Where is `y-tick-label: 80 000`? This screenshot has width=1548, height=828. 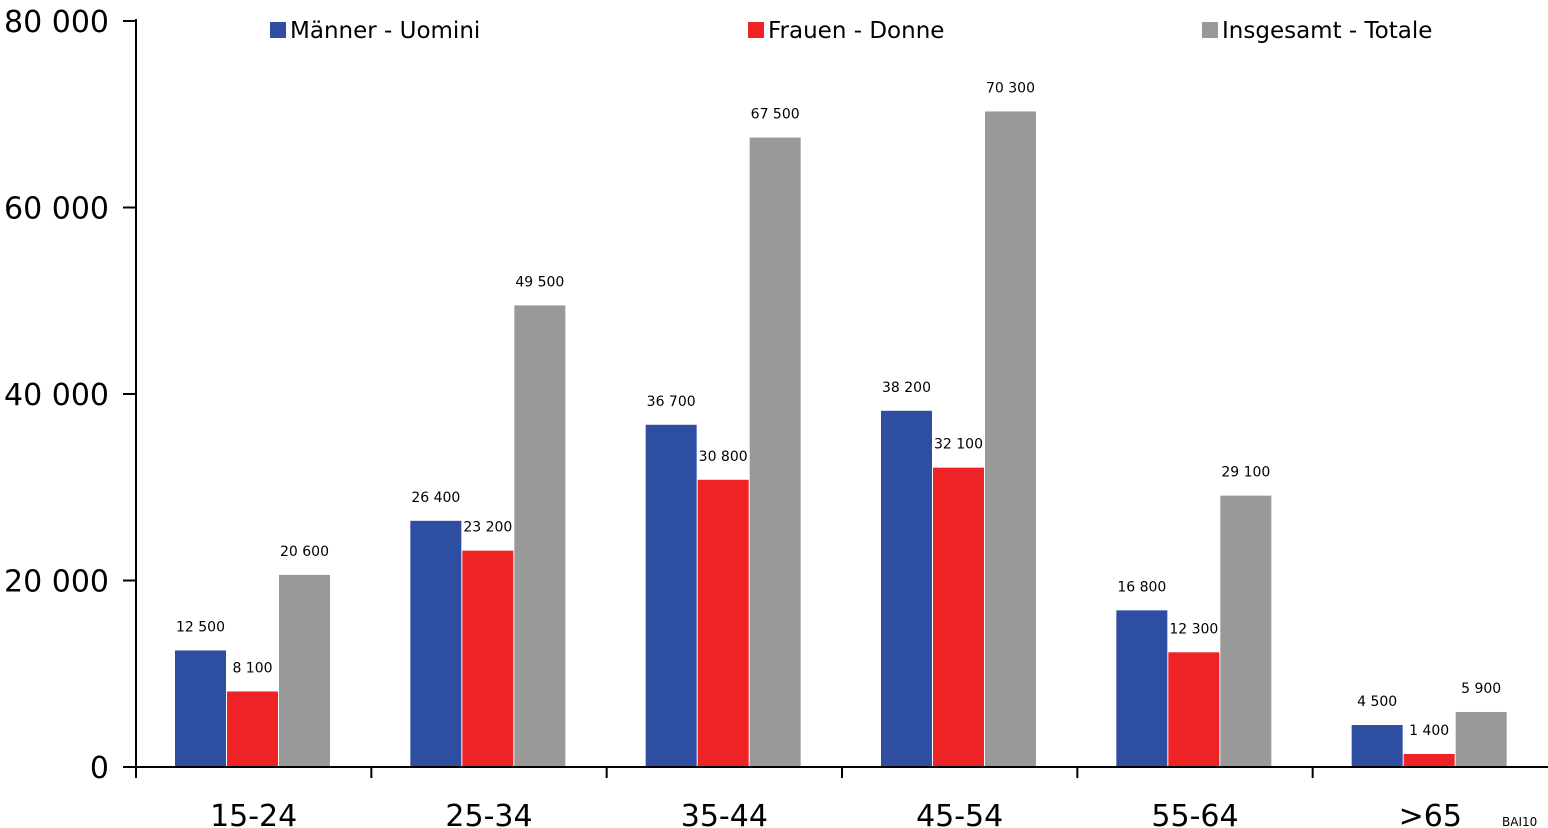
y-tick-label: 80 000 is located at coordinates (56, 22).